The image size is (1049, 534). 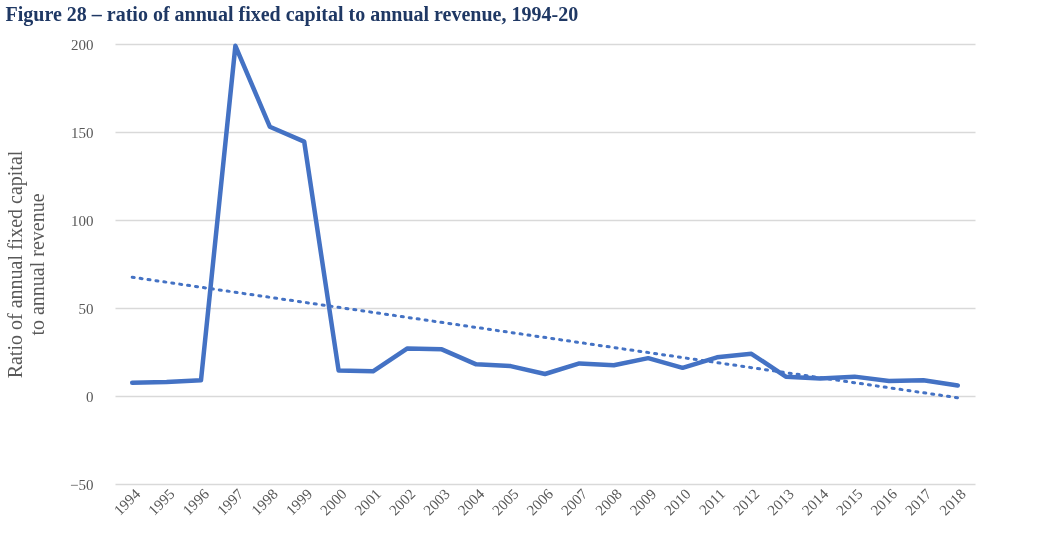 What do you see at coordinates (82, 220) in the screenshot?
I see `y-tick-label: 100` at bounding box center [82, 220].